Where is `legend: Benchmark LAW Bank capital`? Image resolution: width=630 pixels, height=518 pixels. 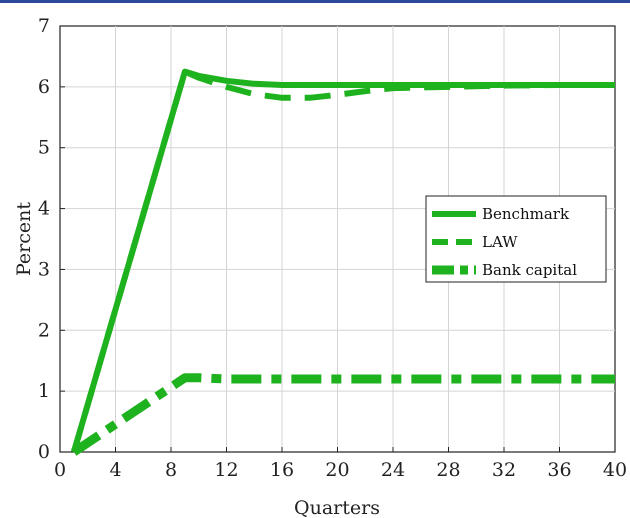 legend: Benchmark LAW Bank capital is located at coordinates (516, 239).